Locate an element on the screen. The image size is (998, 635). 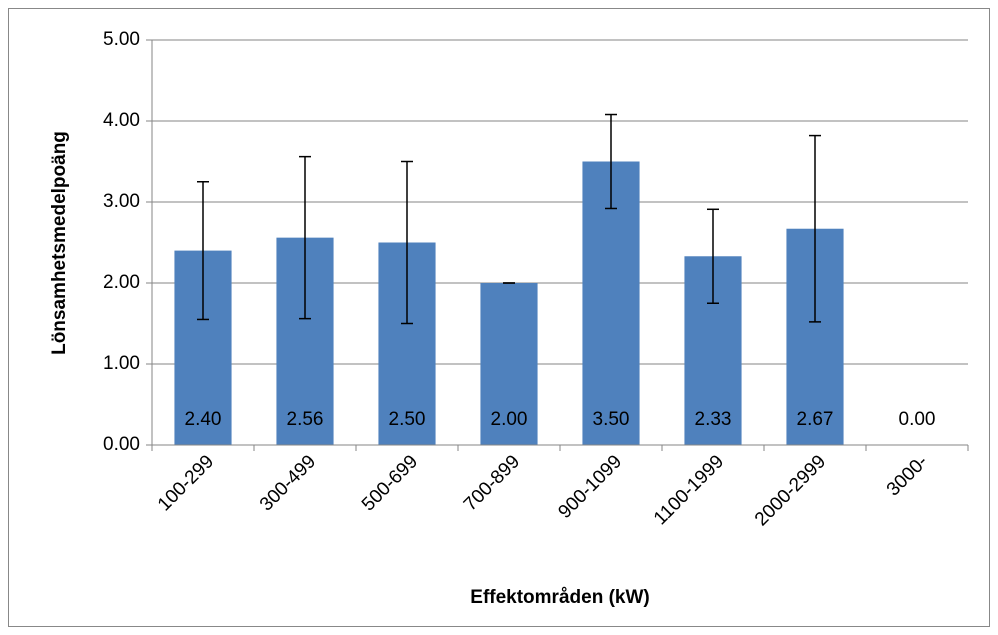
y-tick-label: 0.00 is located at coordinates (121, 444).